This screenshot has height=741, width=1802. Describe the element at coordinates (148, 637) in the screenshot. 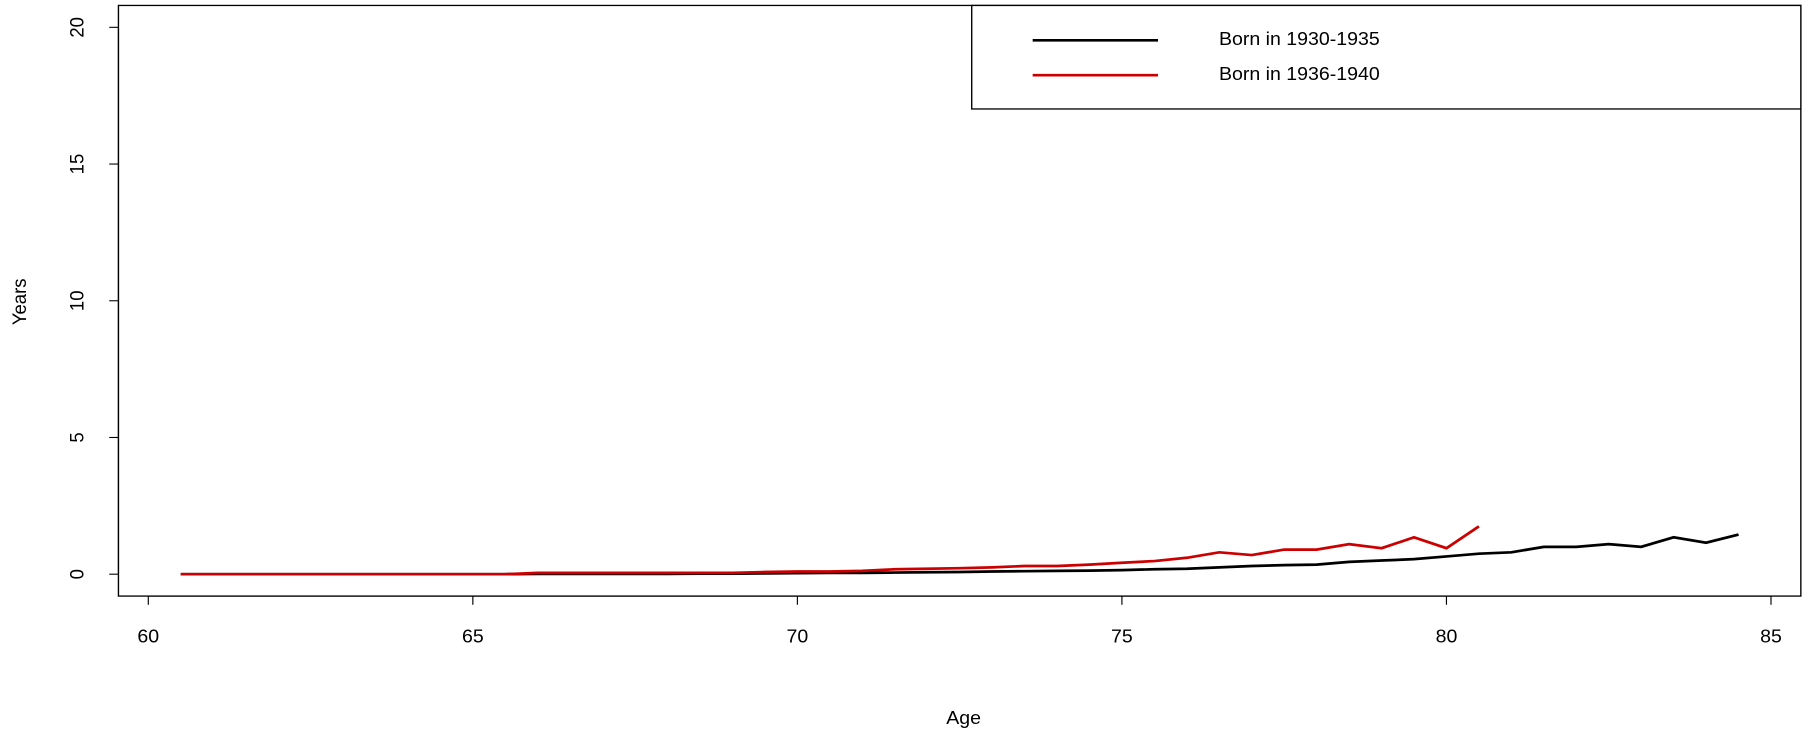

I see `x-tick-label: 60` at that location.